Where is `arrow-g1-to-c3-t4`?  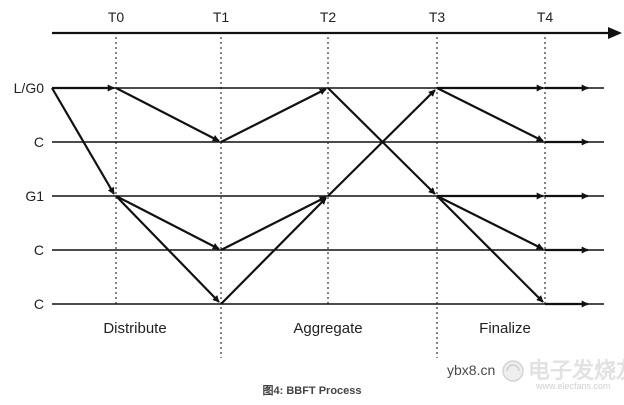 arrow-g1-to-c3-t4 is located at coordinates (490, 249).